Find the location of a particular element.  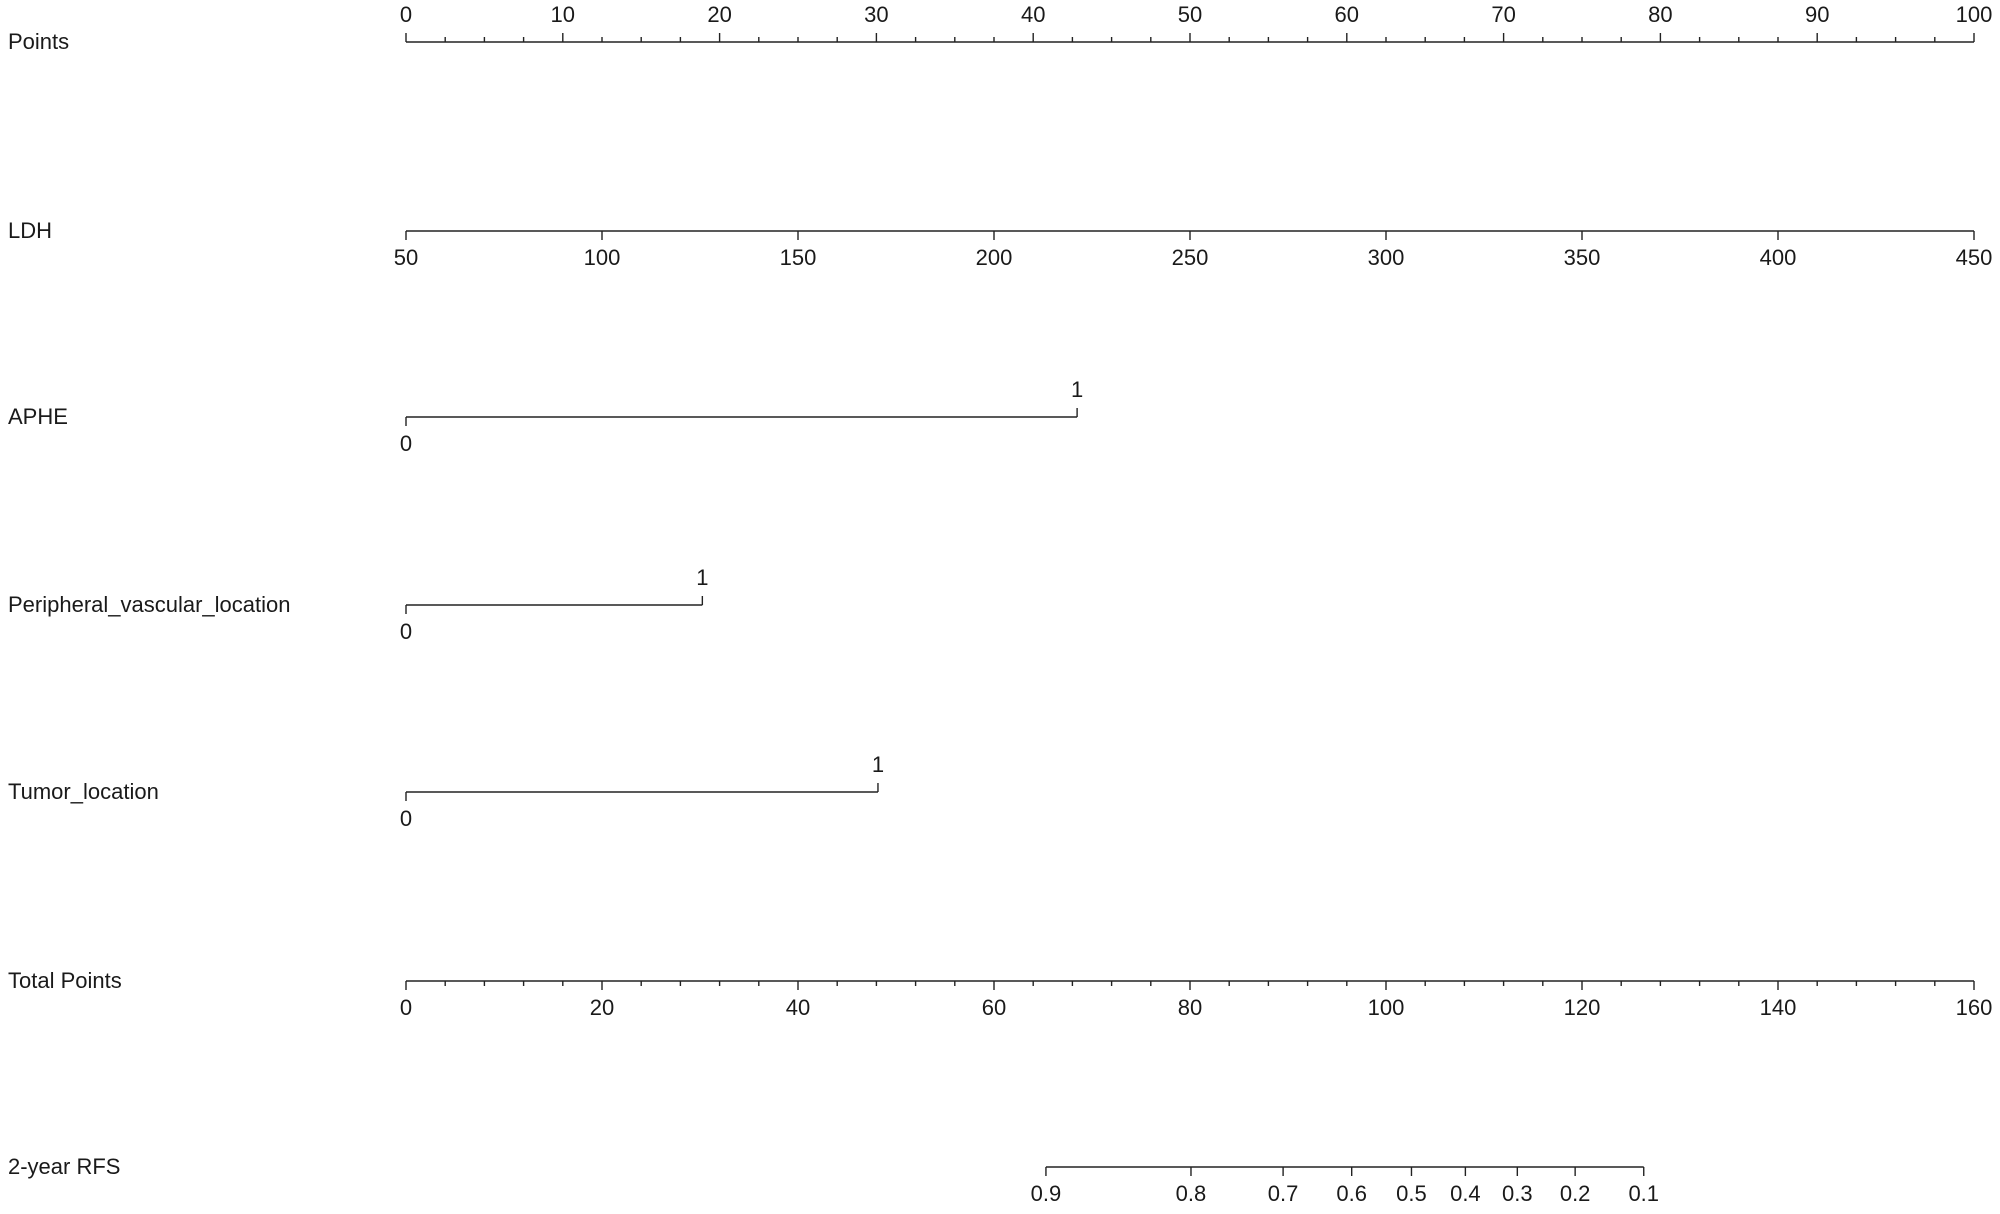

tick-label: 140 is located at coordinates (1778, 1007).